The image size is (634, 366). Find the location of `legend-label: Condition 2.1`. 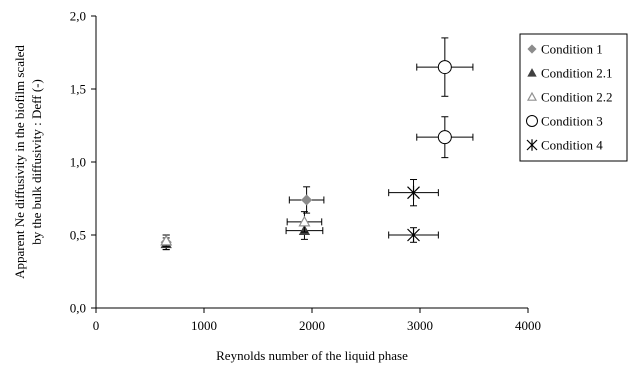

legend-label: Condition 2.1 is located at coordinates (577, 73).